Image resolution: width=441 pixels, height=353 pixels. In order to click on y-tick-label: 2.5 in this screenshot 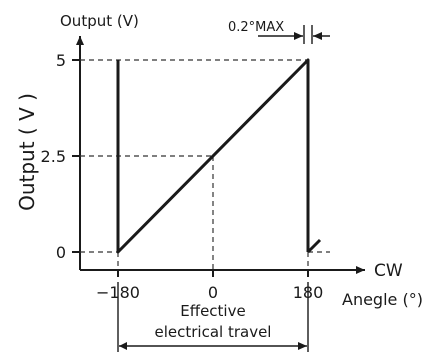, I will do `click(53, 156)`.